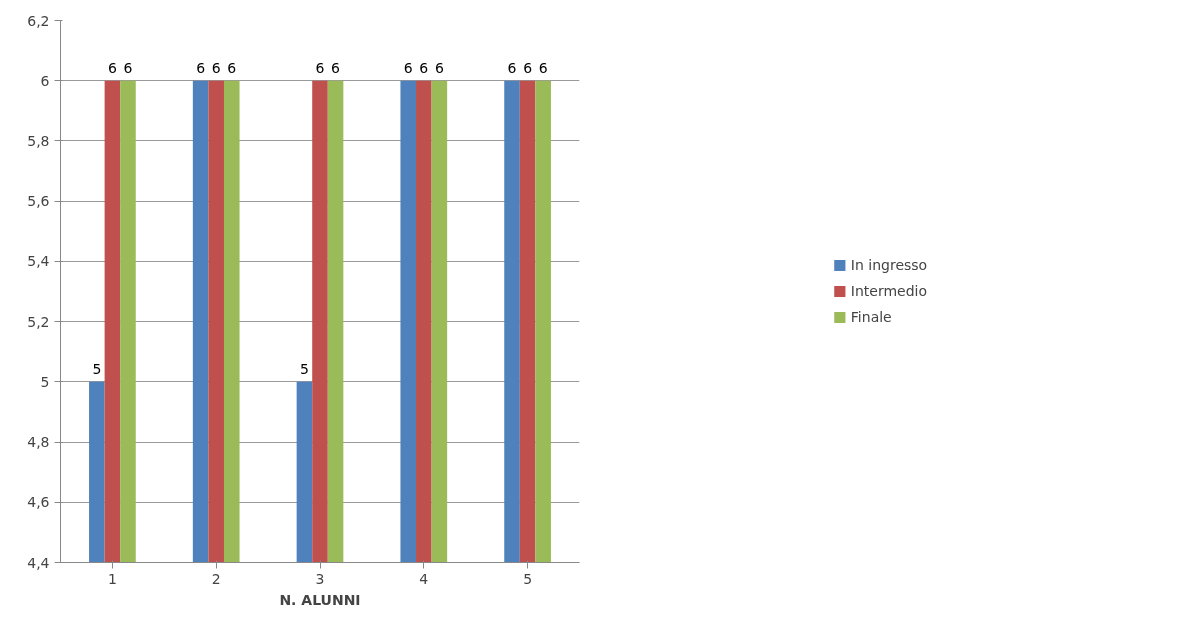  I want to click on y-tick-label: 5,4, so click(38, 261).